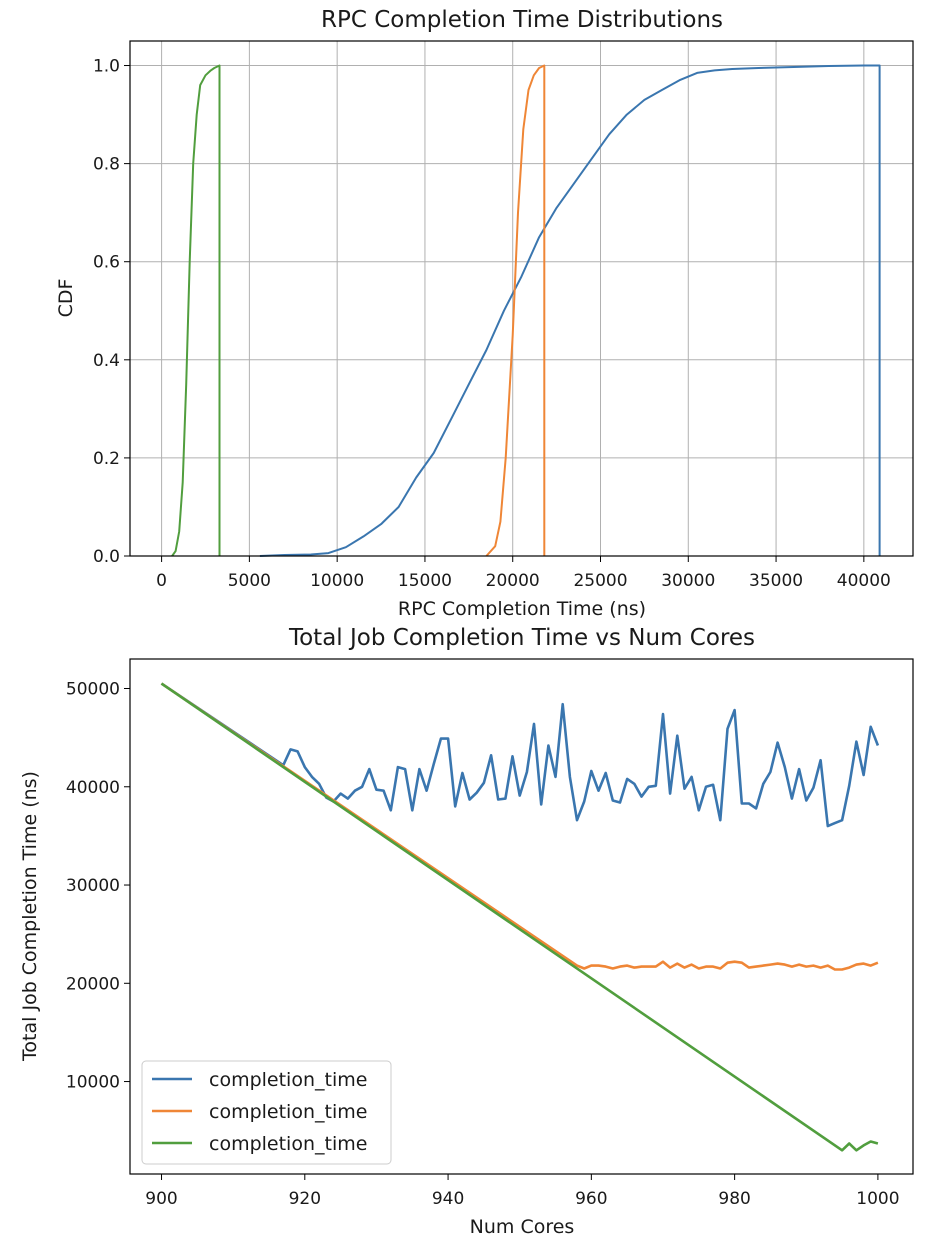 The image size is (946, 1246). I want to click on y-tick-label: 0.6, so click(106, 263).